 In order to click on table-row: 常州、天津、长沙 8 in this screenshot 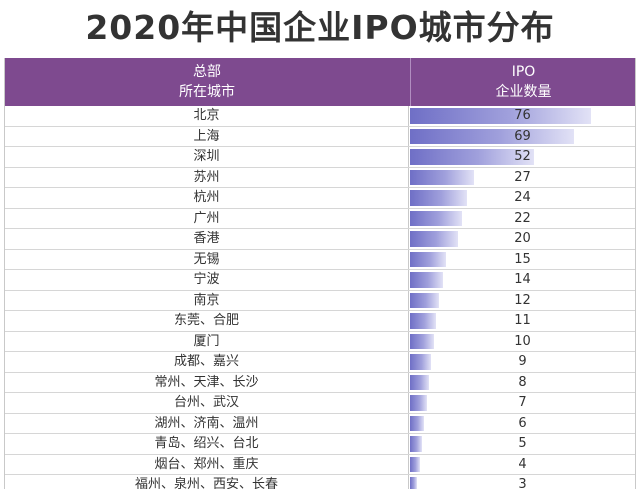, I will do `click(320, 382)`.